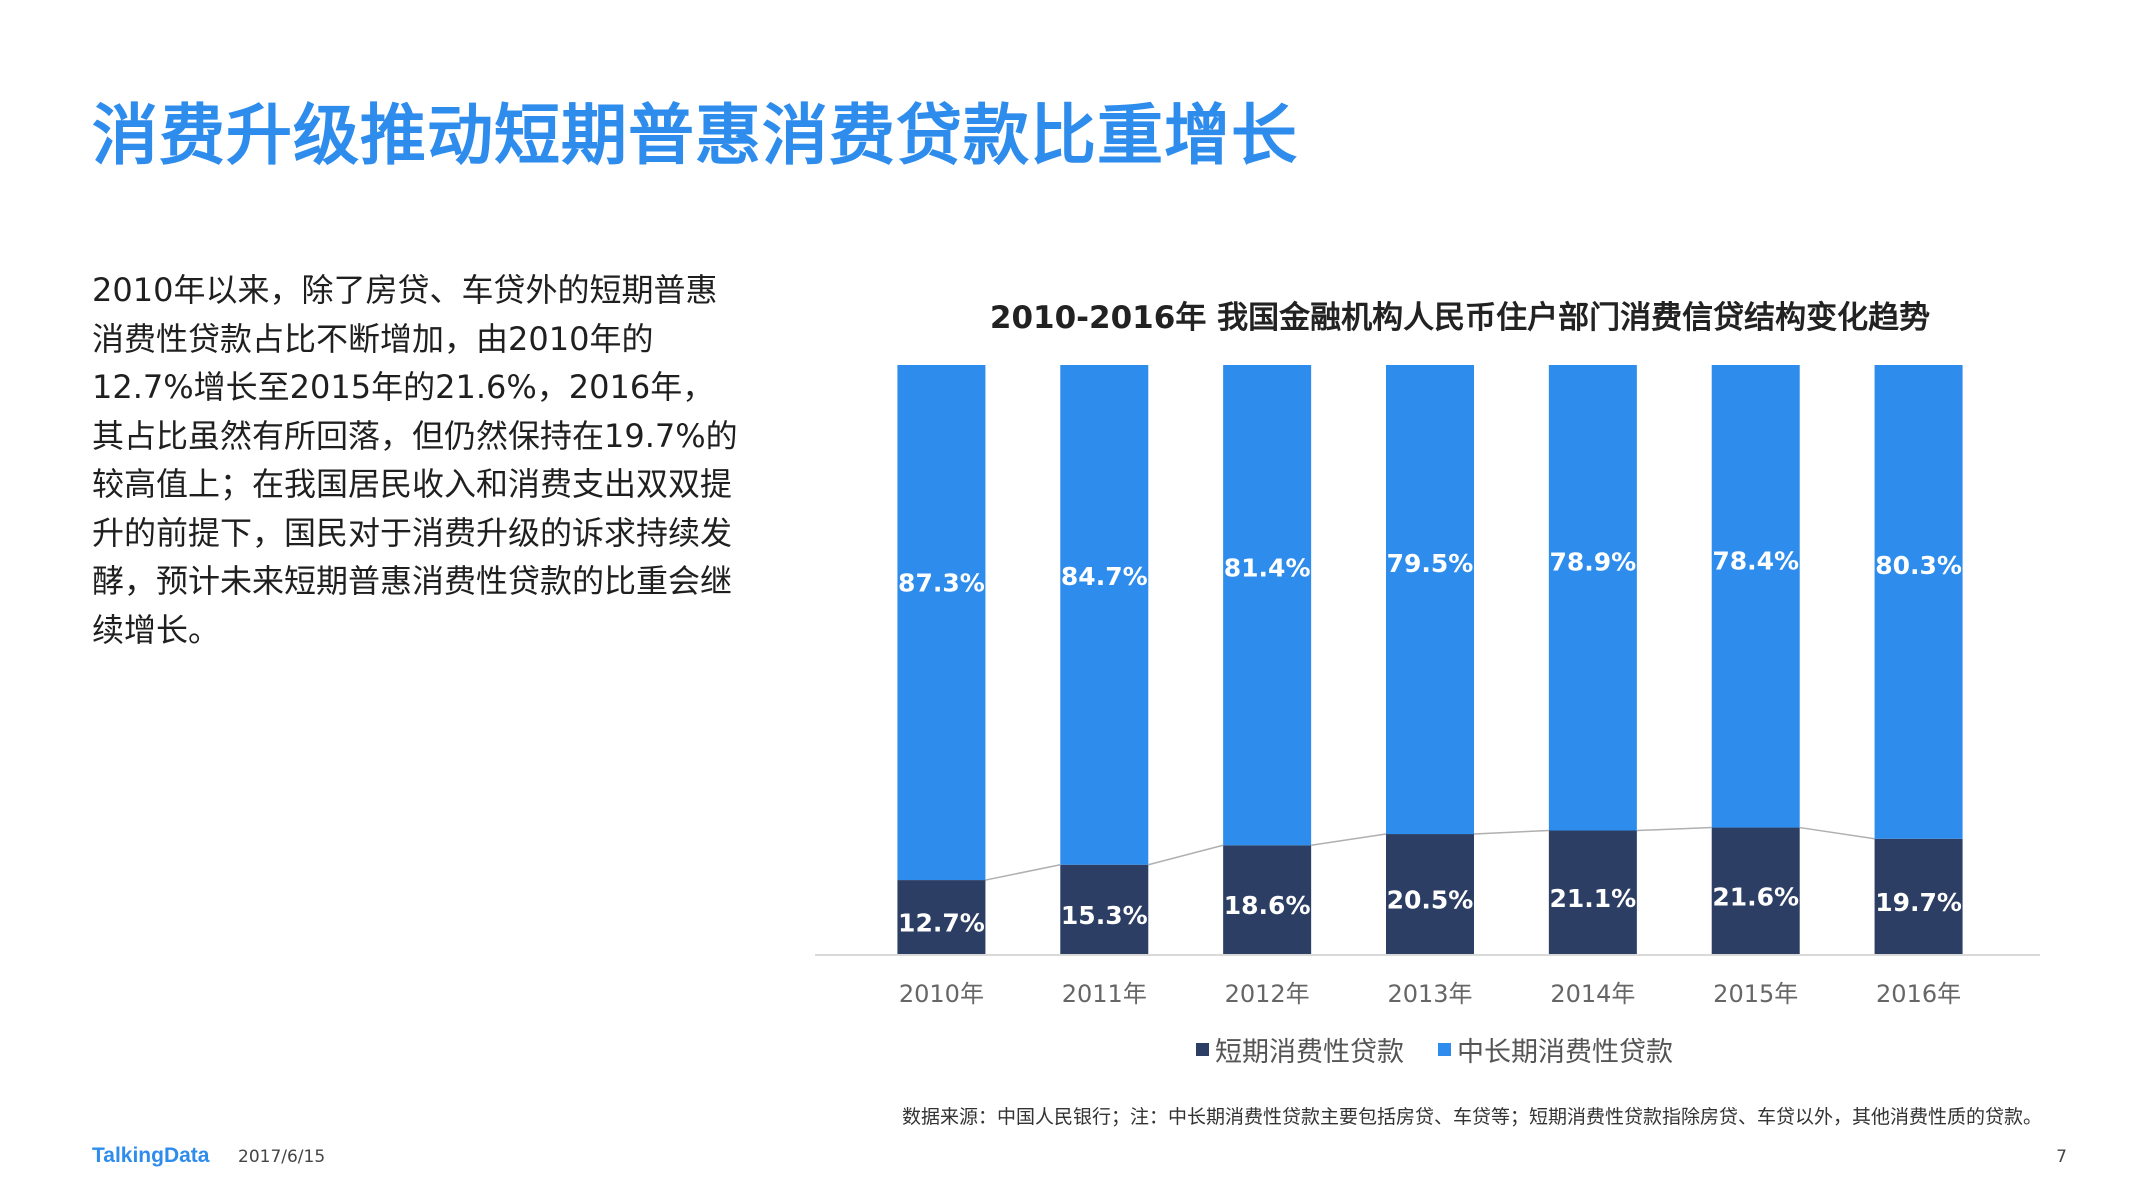  Describe the element at coordinates (1309, 1052) in the screenshot. I see `legend-label-short-term: 短期消费性贷款` at that location.